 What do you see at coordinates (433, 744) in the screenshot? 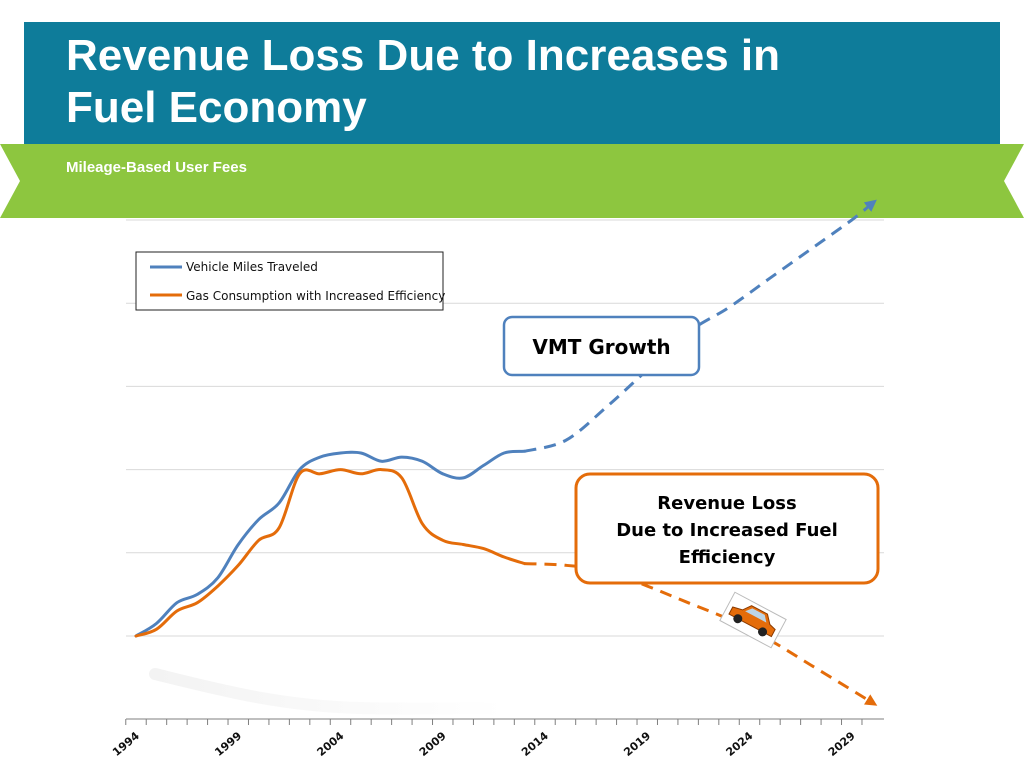
I see `x-tick-label: 2009` at bounding box center [433, 744].